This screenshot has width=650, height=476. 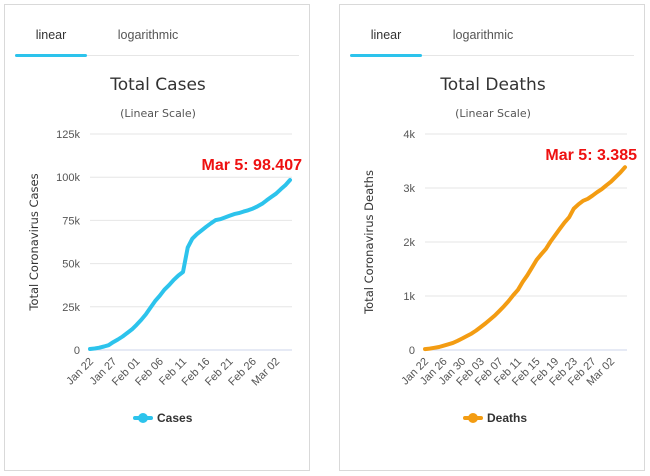 I want to click on y-tick-label: 75k, so click(x=71, y=221).